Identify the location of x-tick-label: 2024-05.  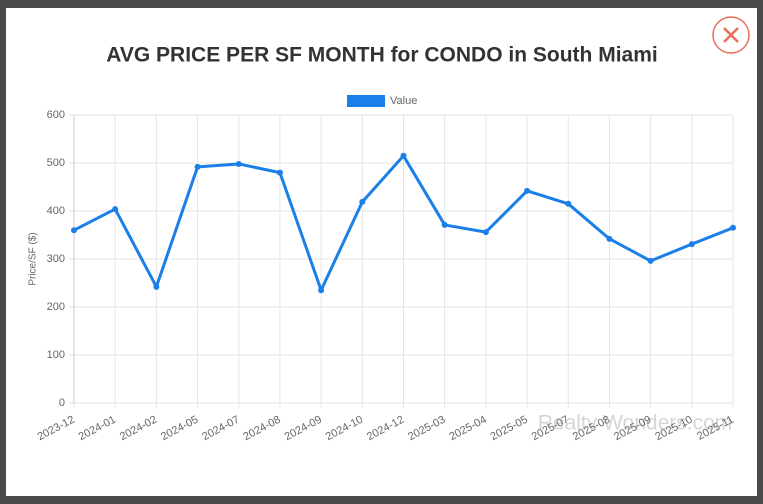
(179, 429).